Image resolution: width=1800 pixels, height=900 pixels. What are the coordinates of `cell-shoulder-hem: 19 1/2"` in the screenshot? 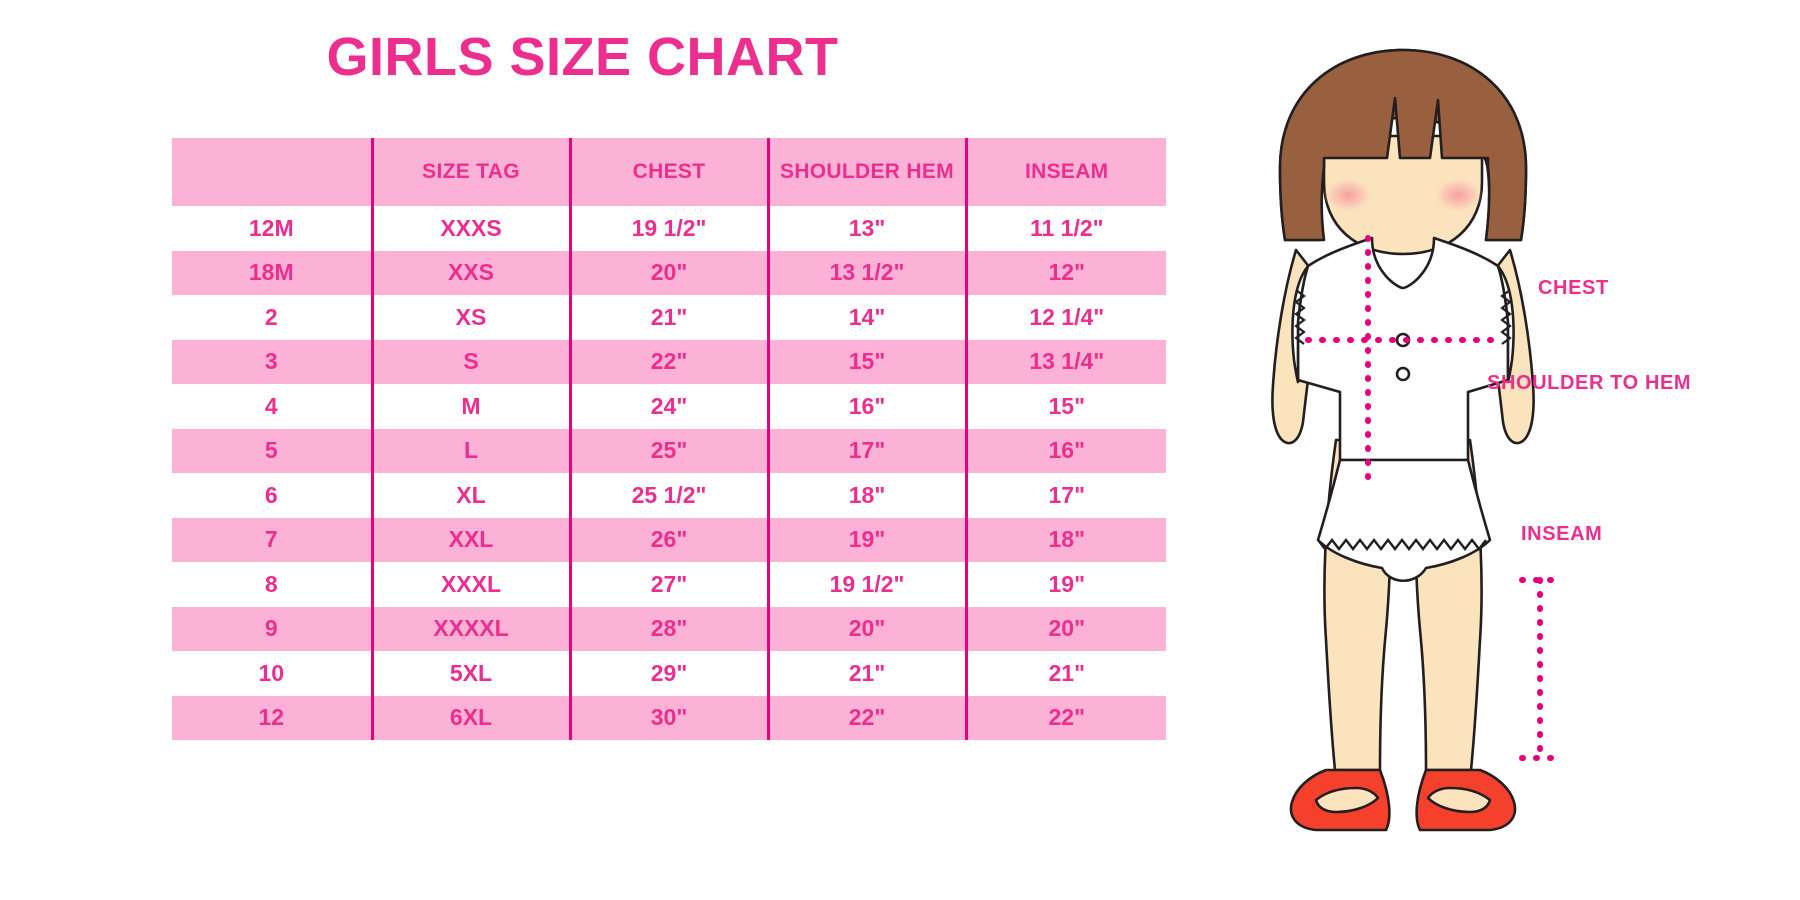 It's located at (866, 584).